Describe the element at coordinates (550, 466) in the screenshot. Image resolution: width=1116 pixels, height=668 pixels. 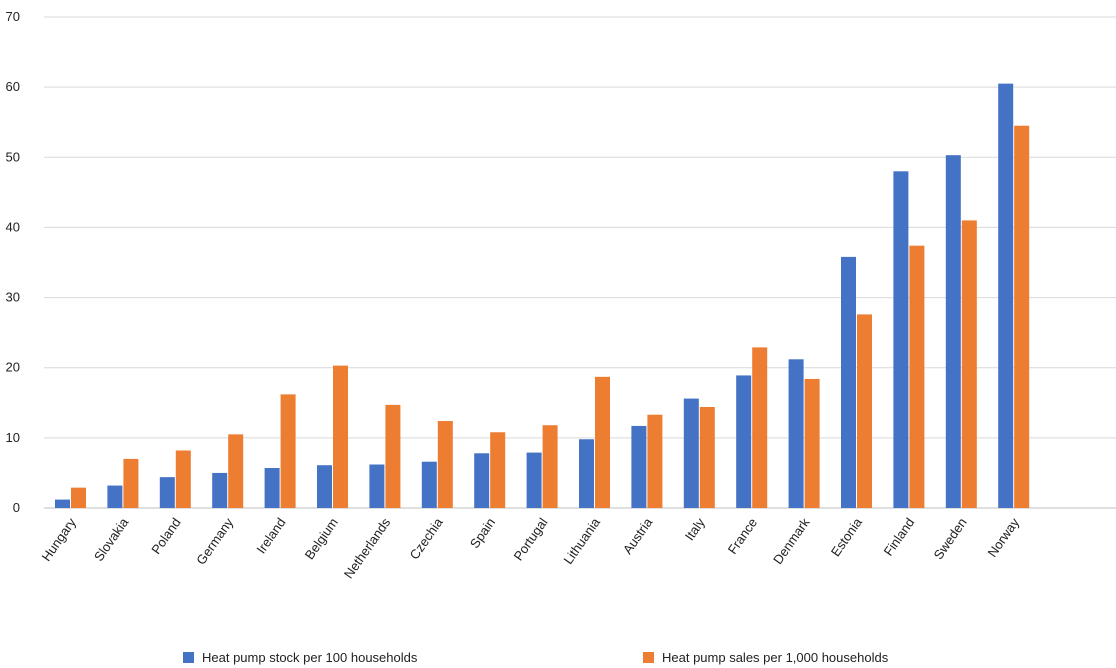
I see `bar-sales-portugal` at that location.